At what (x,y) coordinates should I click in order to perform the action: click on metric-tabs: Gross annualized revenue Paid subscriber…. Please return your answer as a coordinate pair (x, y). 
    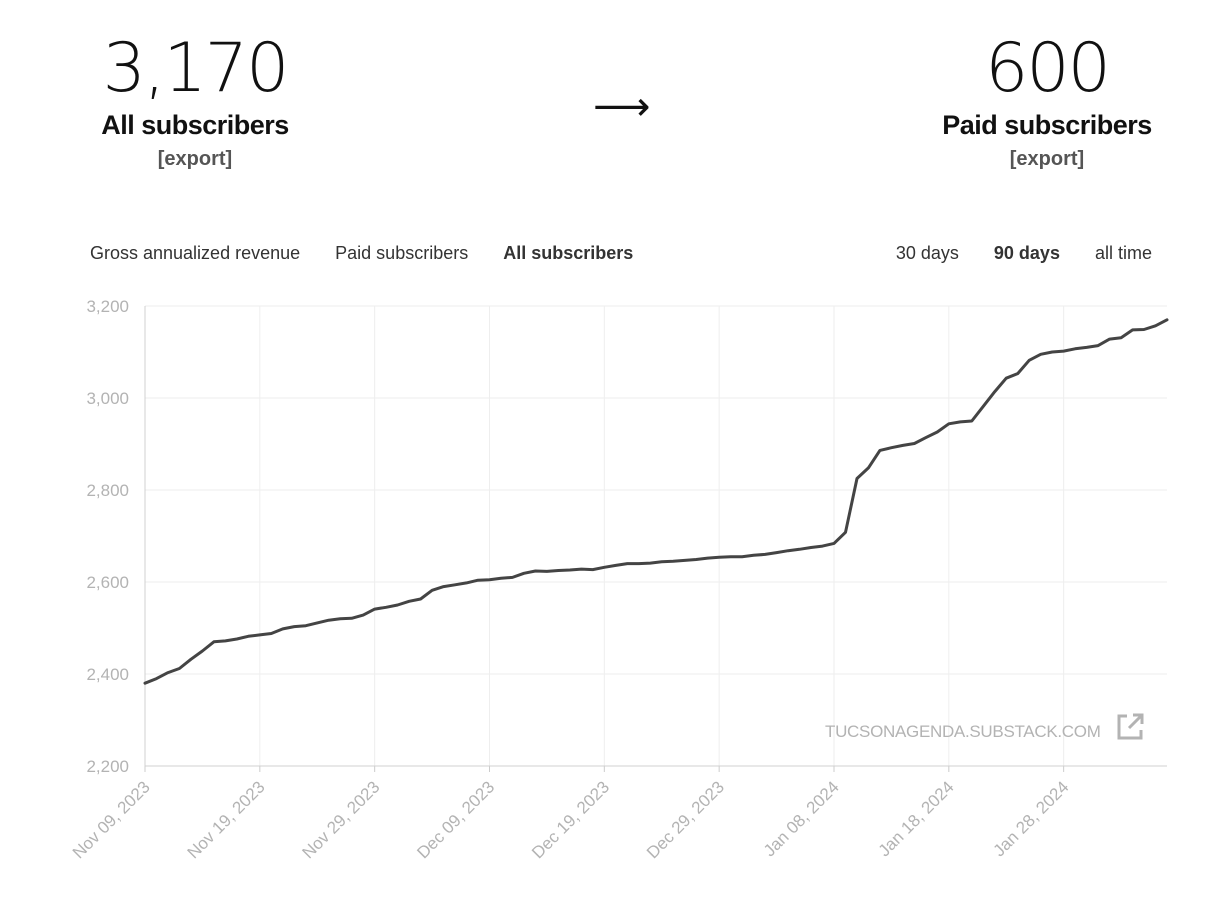
    Looking at the image, I should click on (376, 253).